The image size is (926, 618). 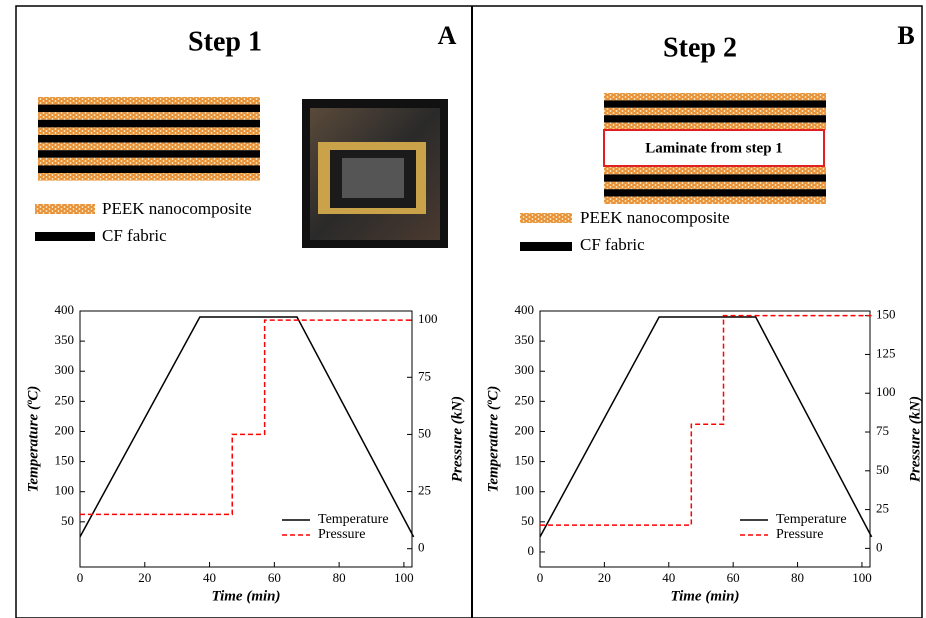 What do you see at coordinates (905, 35) in the screenshot?
I see `panel-label: B` at bounding box center [905, 35].